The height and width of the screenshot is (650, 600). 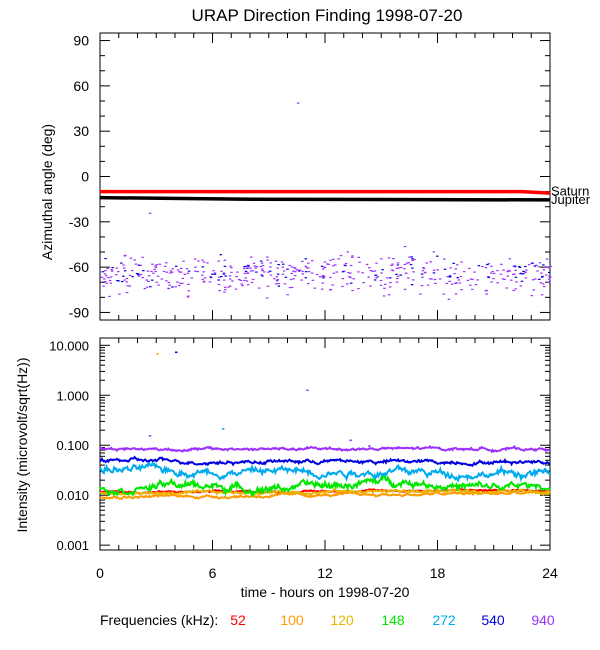 What do you see at coordinates (571, 199) in the screenshot?
I see `jupiter-label: Jupiter` at bounding box center [571, 199].